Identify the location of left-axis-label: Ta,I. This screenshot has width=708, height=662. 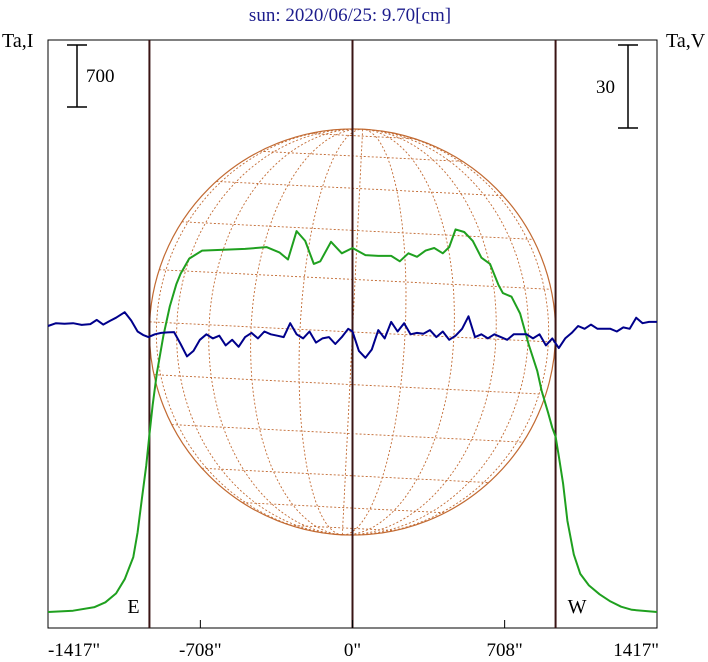
(17, 41).